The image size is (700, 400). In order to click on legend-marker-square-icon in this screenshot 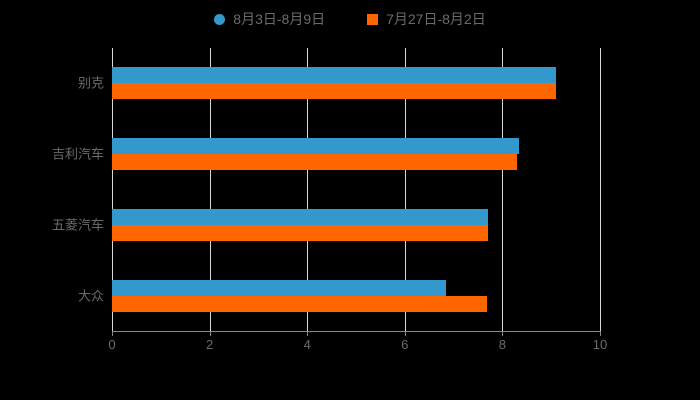, I will do `click(373, 19)`.